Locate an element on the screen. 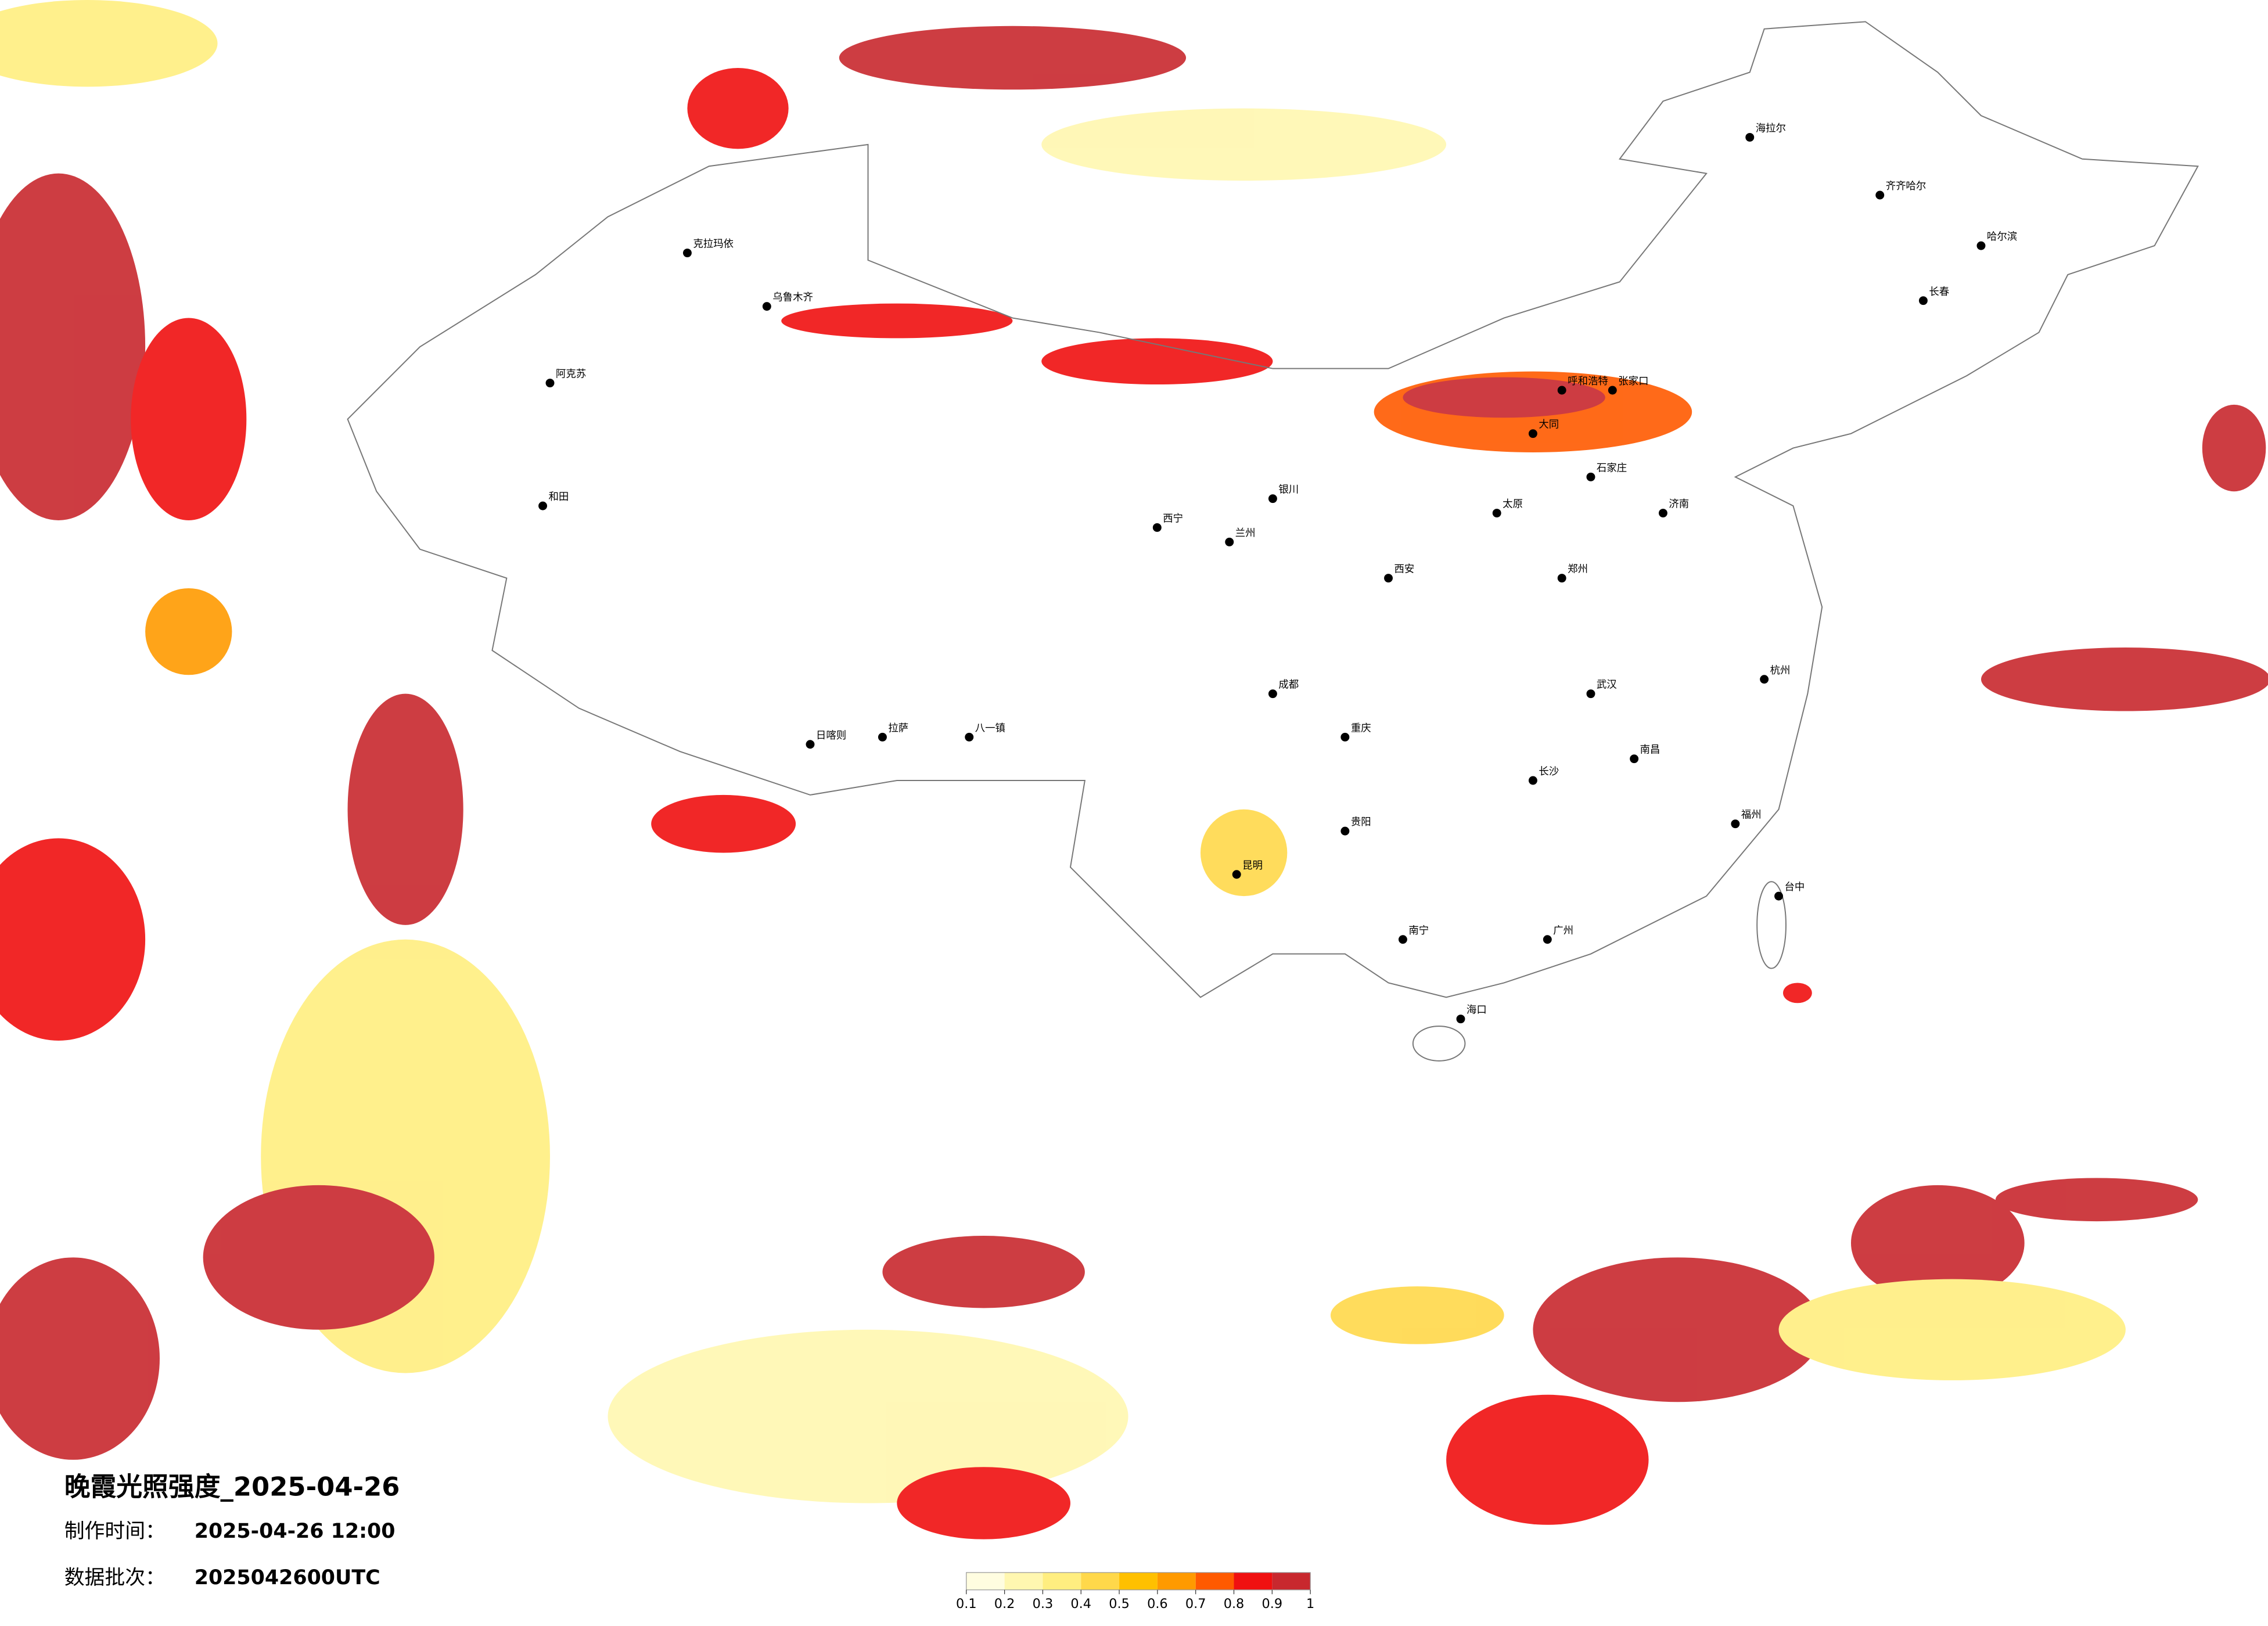 The width and height of the screenshot is (2268, 1626). colorbar-tick-label: 0.5 is located at coordinates (1119, 1603).